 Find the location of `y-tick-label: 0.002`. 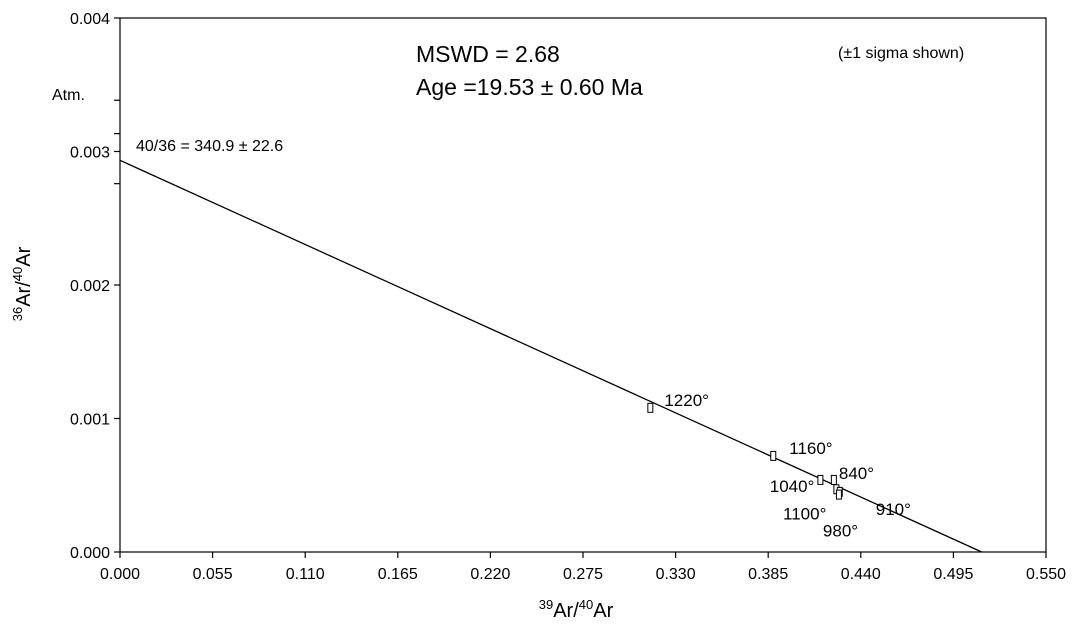

y-tick-label: 0.002 is located at coordinates (90, 286).